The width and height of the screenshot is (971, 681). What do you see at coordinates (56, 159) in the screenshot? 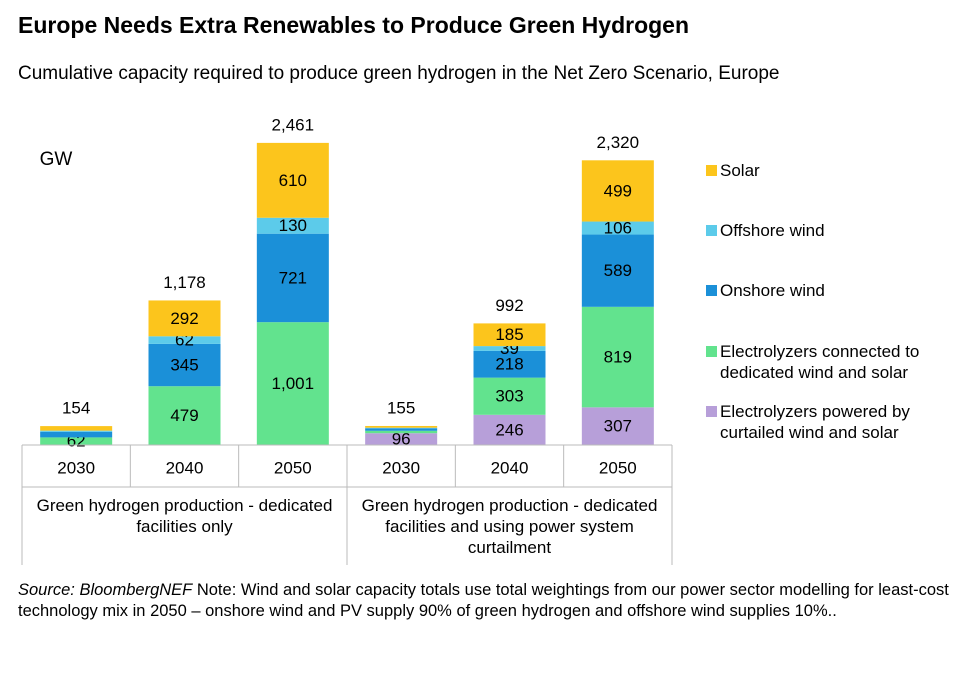
I see `y-axis-label: GW` at bounding box center [56, 159].